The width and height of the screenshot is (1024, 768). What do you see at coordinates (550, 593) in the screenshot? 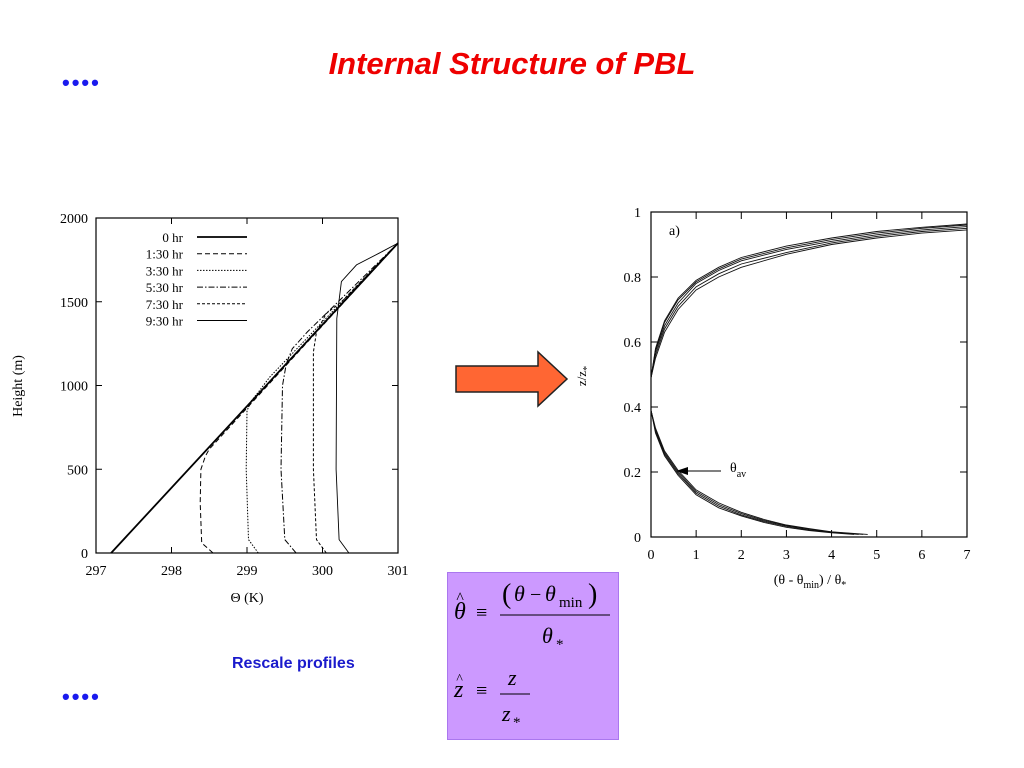
I see `theta-min-symbol: θ` at bounding box center [550, 593].